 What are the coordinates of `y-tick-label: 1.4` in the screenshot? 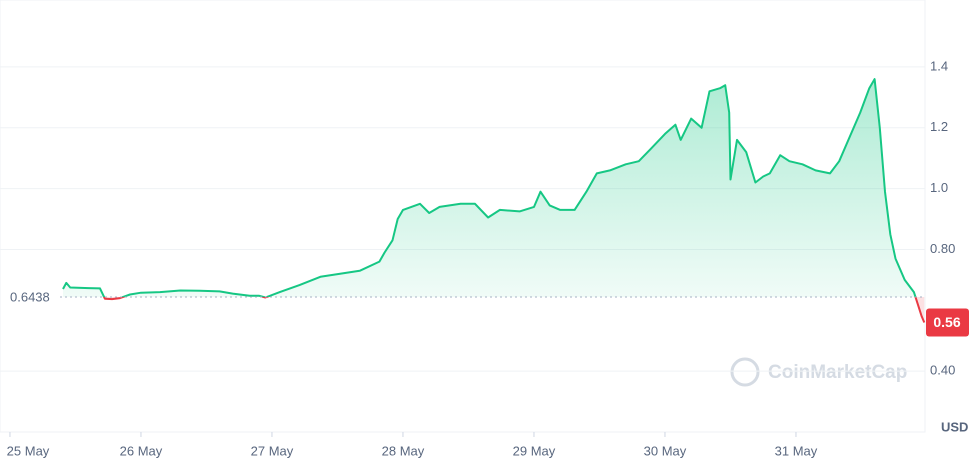 It's located at (939, 65).